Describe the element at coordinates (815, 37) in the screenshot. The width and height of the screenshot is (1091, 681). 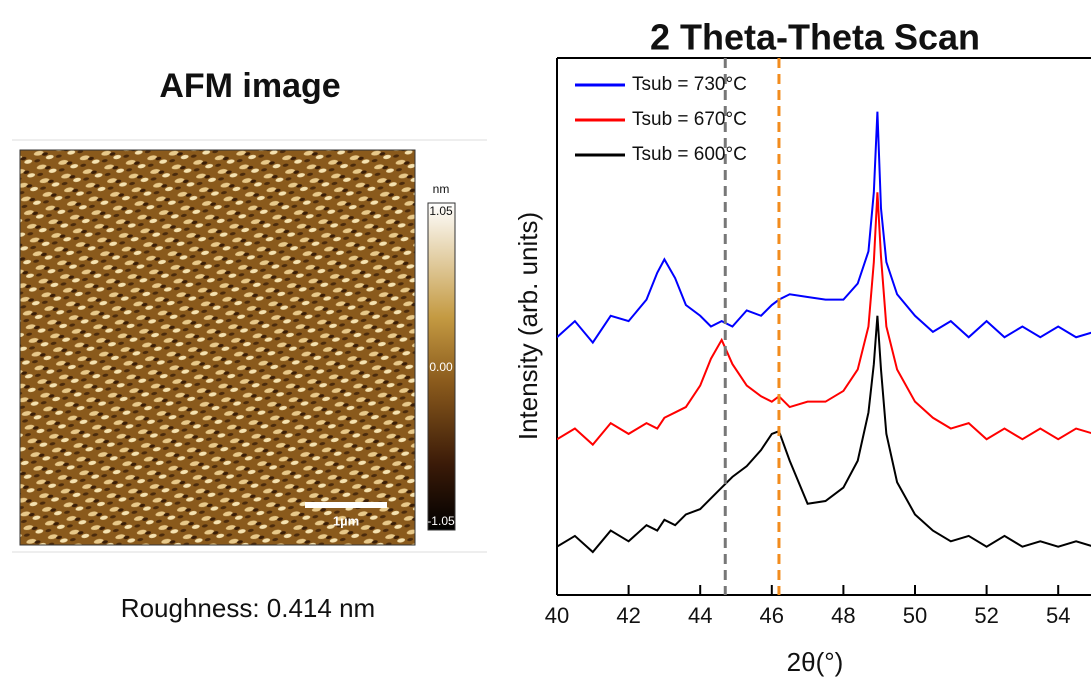
I see `chart-title: 2 Theta-Theta Scan` at that location.